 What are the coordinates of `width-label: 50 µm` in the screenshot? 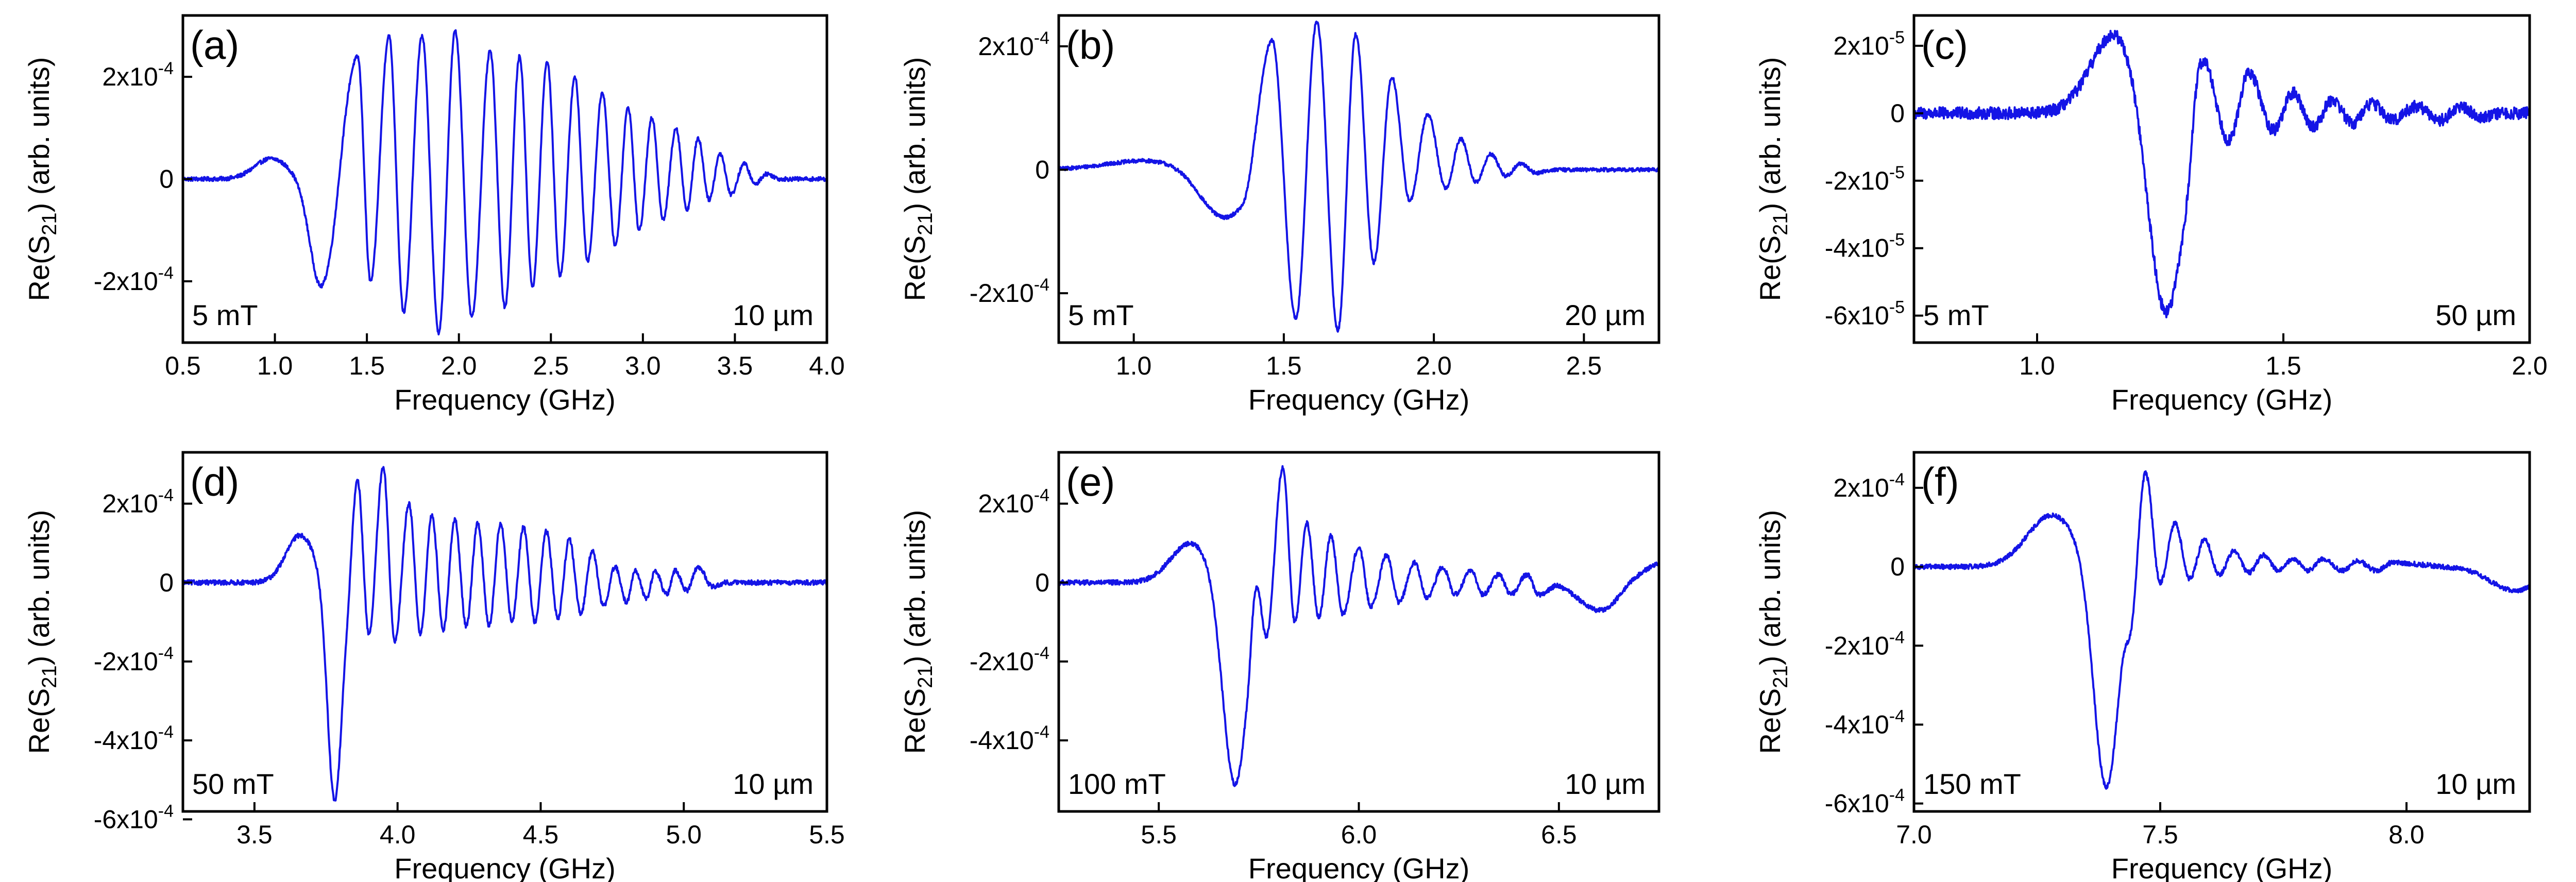 It's located at (2475, 315).